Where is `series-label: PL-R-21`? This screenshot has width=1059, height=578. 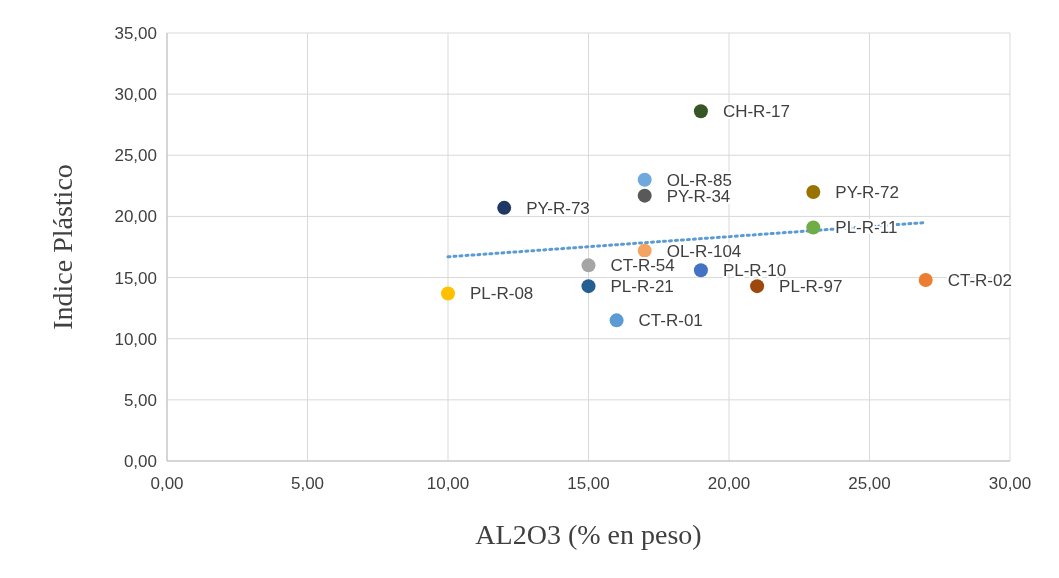 series-label: PL-R-21 is located at coordinates (642, 287).